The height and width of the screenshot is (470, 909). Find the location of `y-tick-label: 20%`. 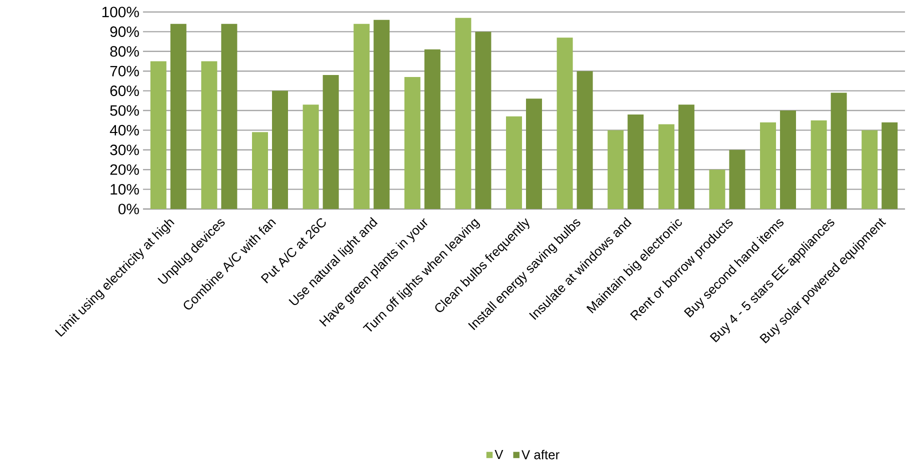

y-tick-label: 20% is located at coordinates (124, 169).